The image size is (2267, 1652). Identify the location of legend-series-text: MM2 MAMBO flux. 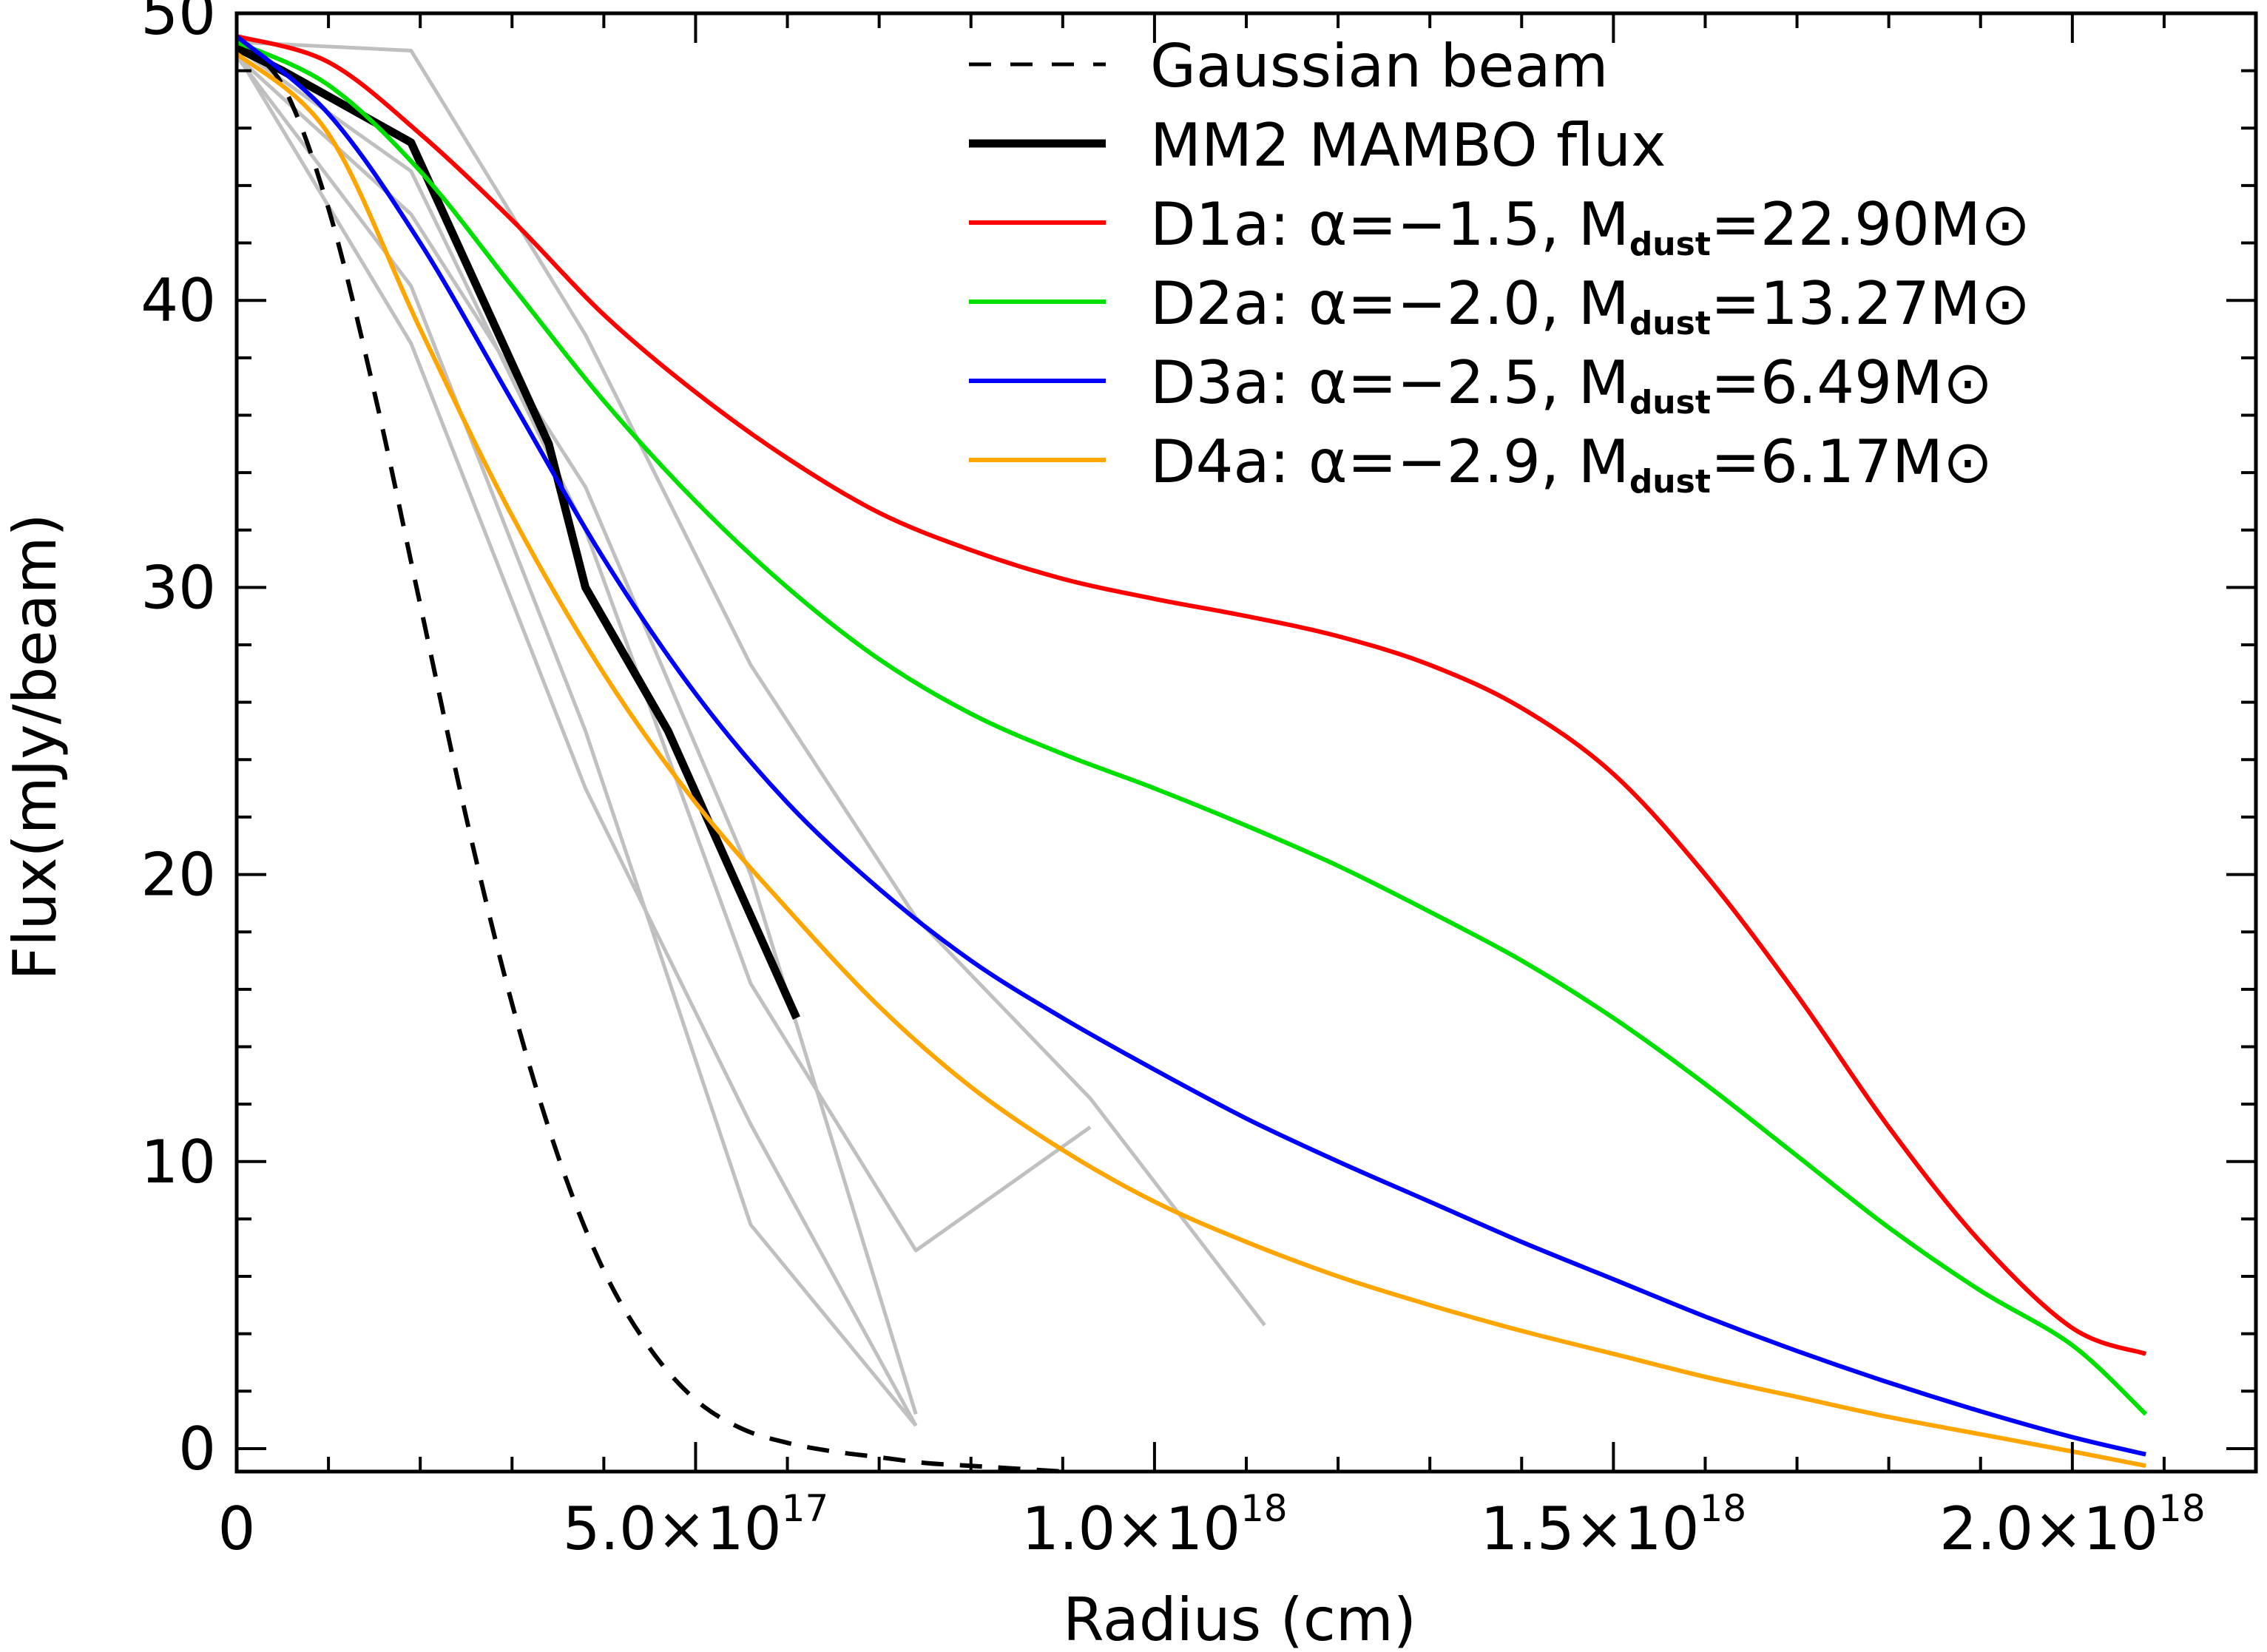
(1408, 145).